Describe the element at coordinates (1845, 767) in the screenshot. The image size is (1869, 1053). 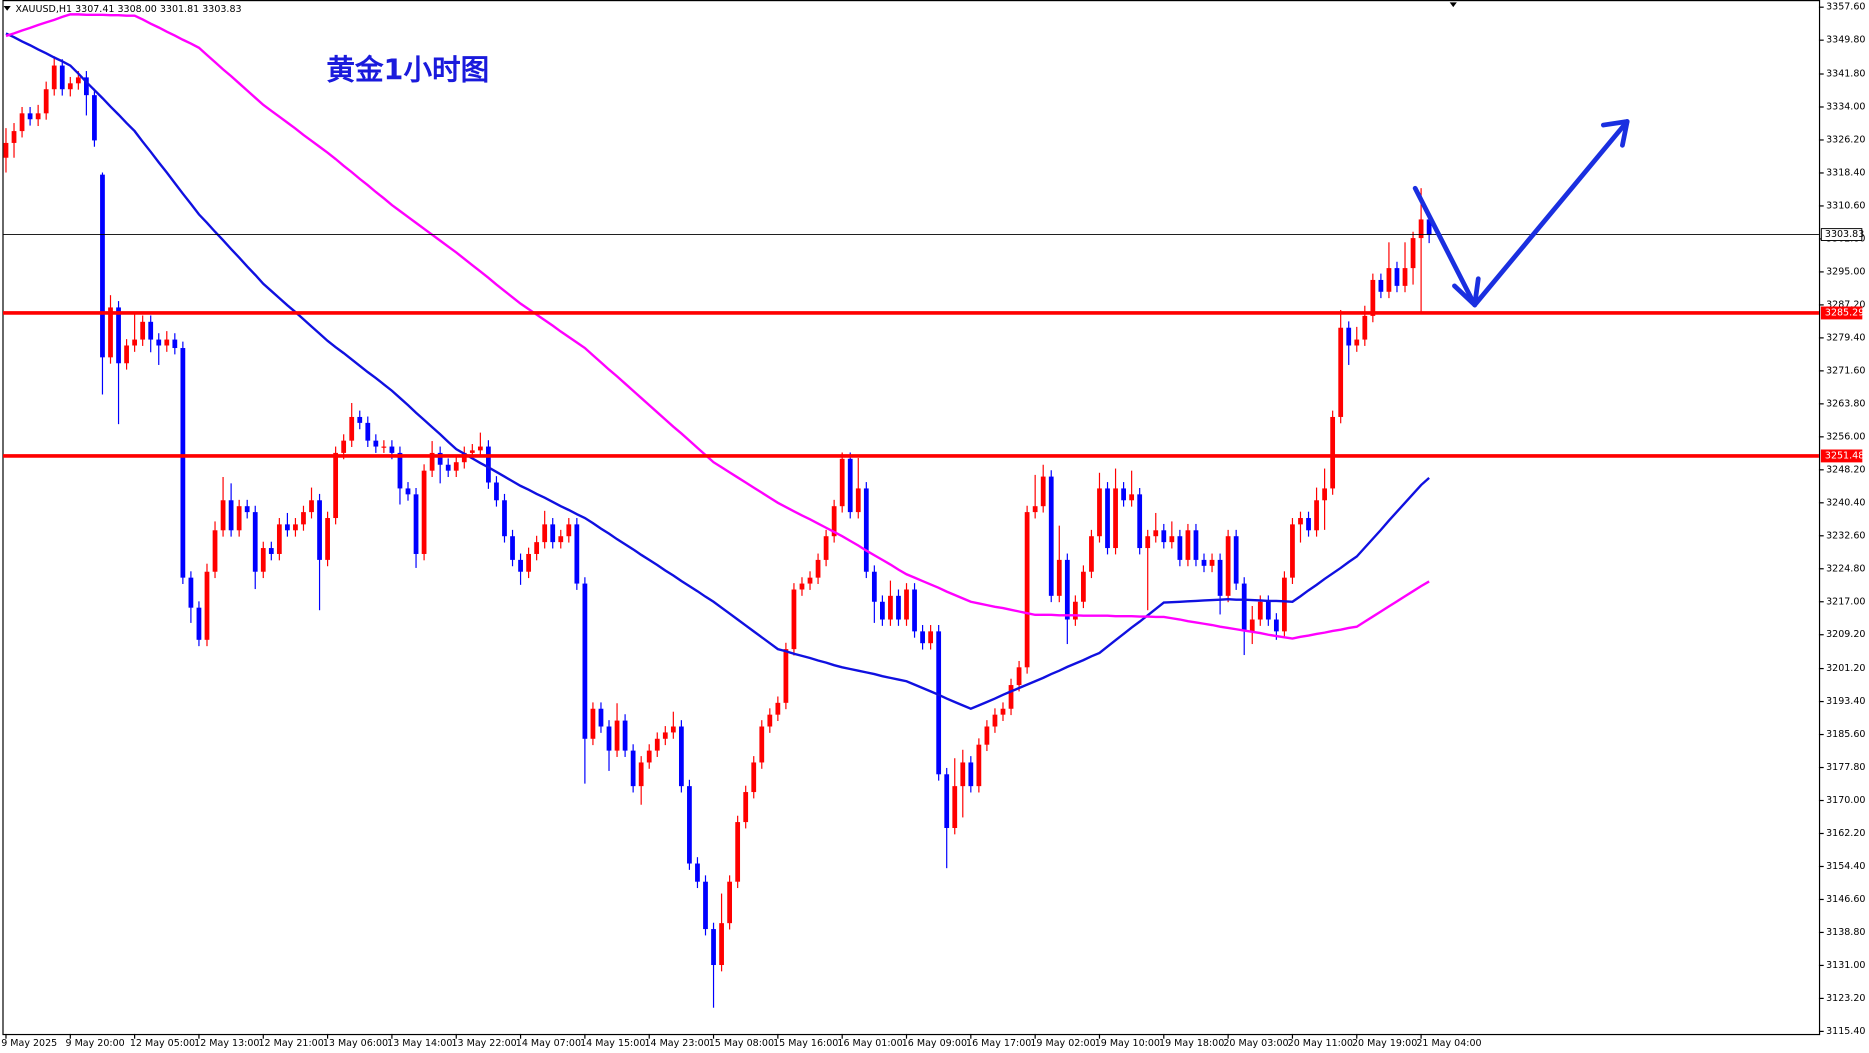
I see `y-tick-label: 3177.80` at that location.